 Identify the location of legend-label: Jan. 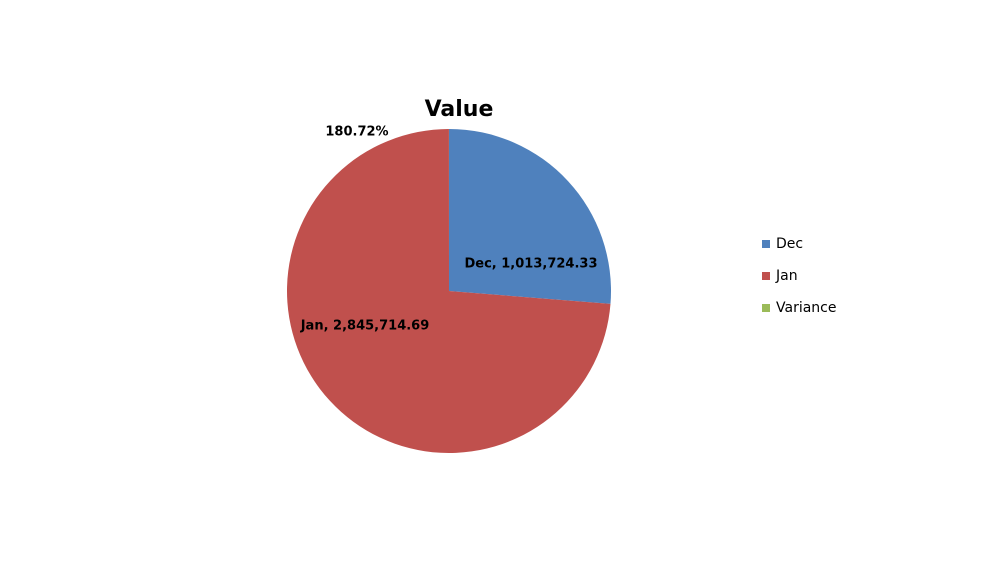
(786, 276).